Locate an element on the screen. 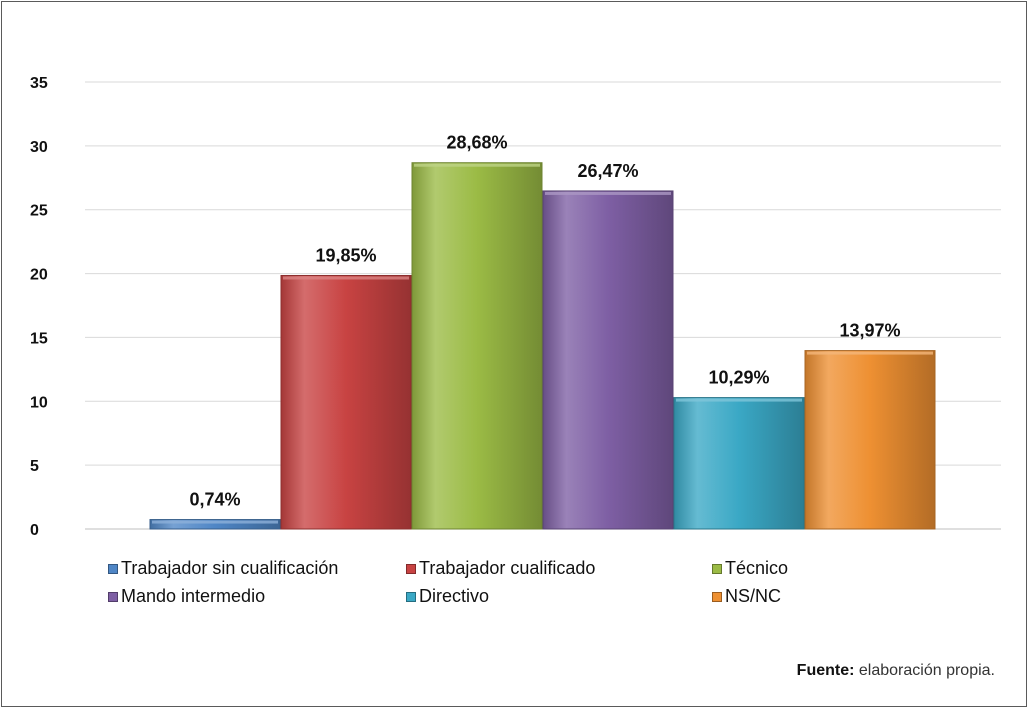 The image size is (1030, 709). legend-label: Mando intermedio is located at coordinates (193, 596).